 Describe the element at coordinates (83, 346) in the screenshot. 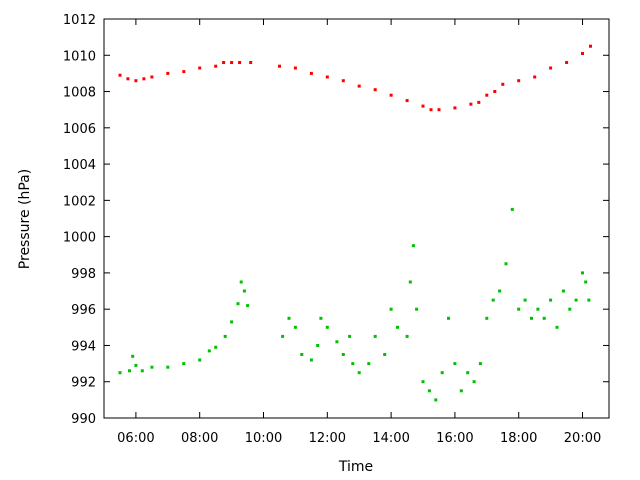

I see `y-tick-label: 994` at that location.